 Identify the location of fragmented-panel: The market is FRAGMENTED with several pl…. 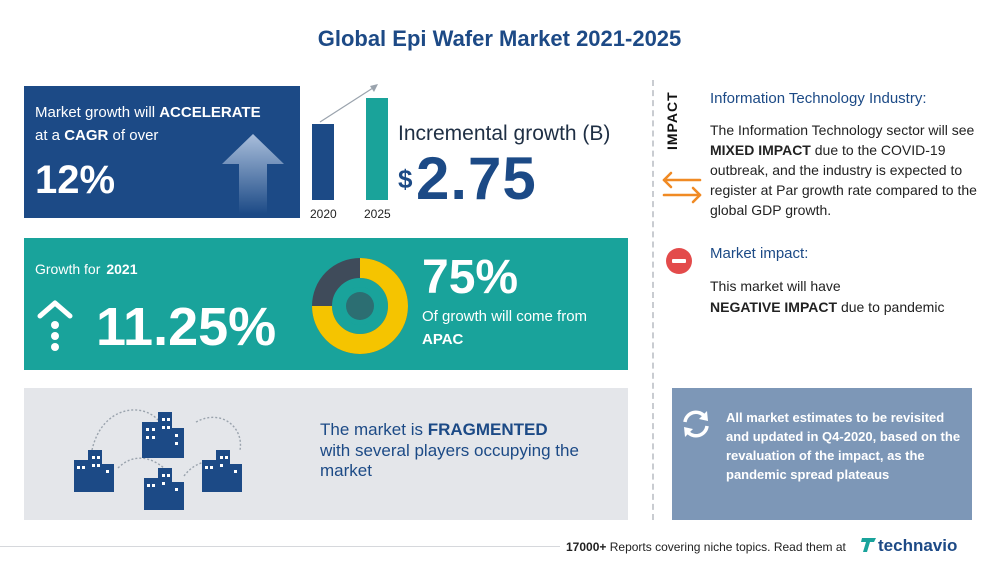
(326, 454).